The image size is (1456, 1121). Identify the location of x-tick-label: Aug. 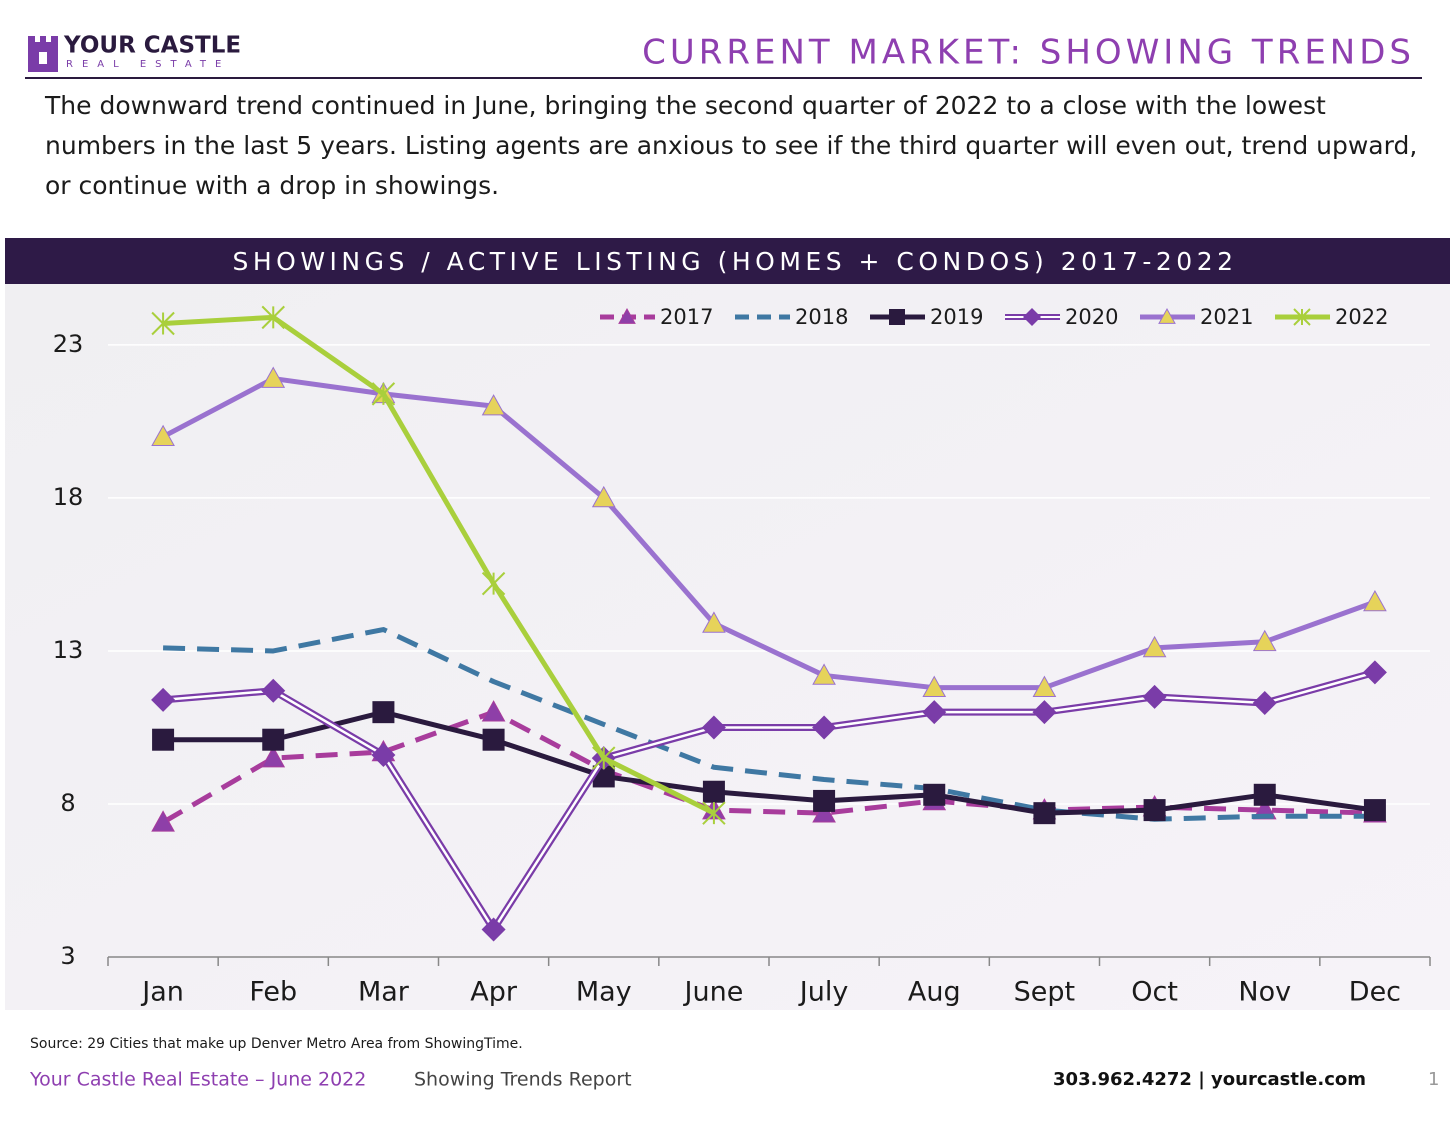
(934, 992).